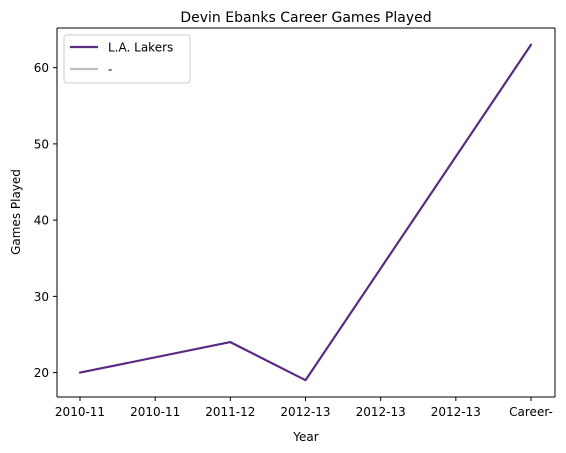  Describe the element at coordinates (230, 412) in the screenshot. I see `x-tick-label: 2011-12` at that location.